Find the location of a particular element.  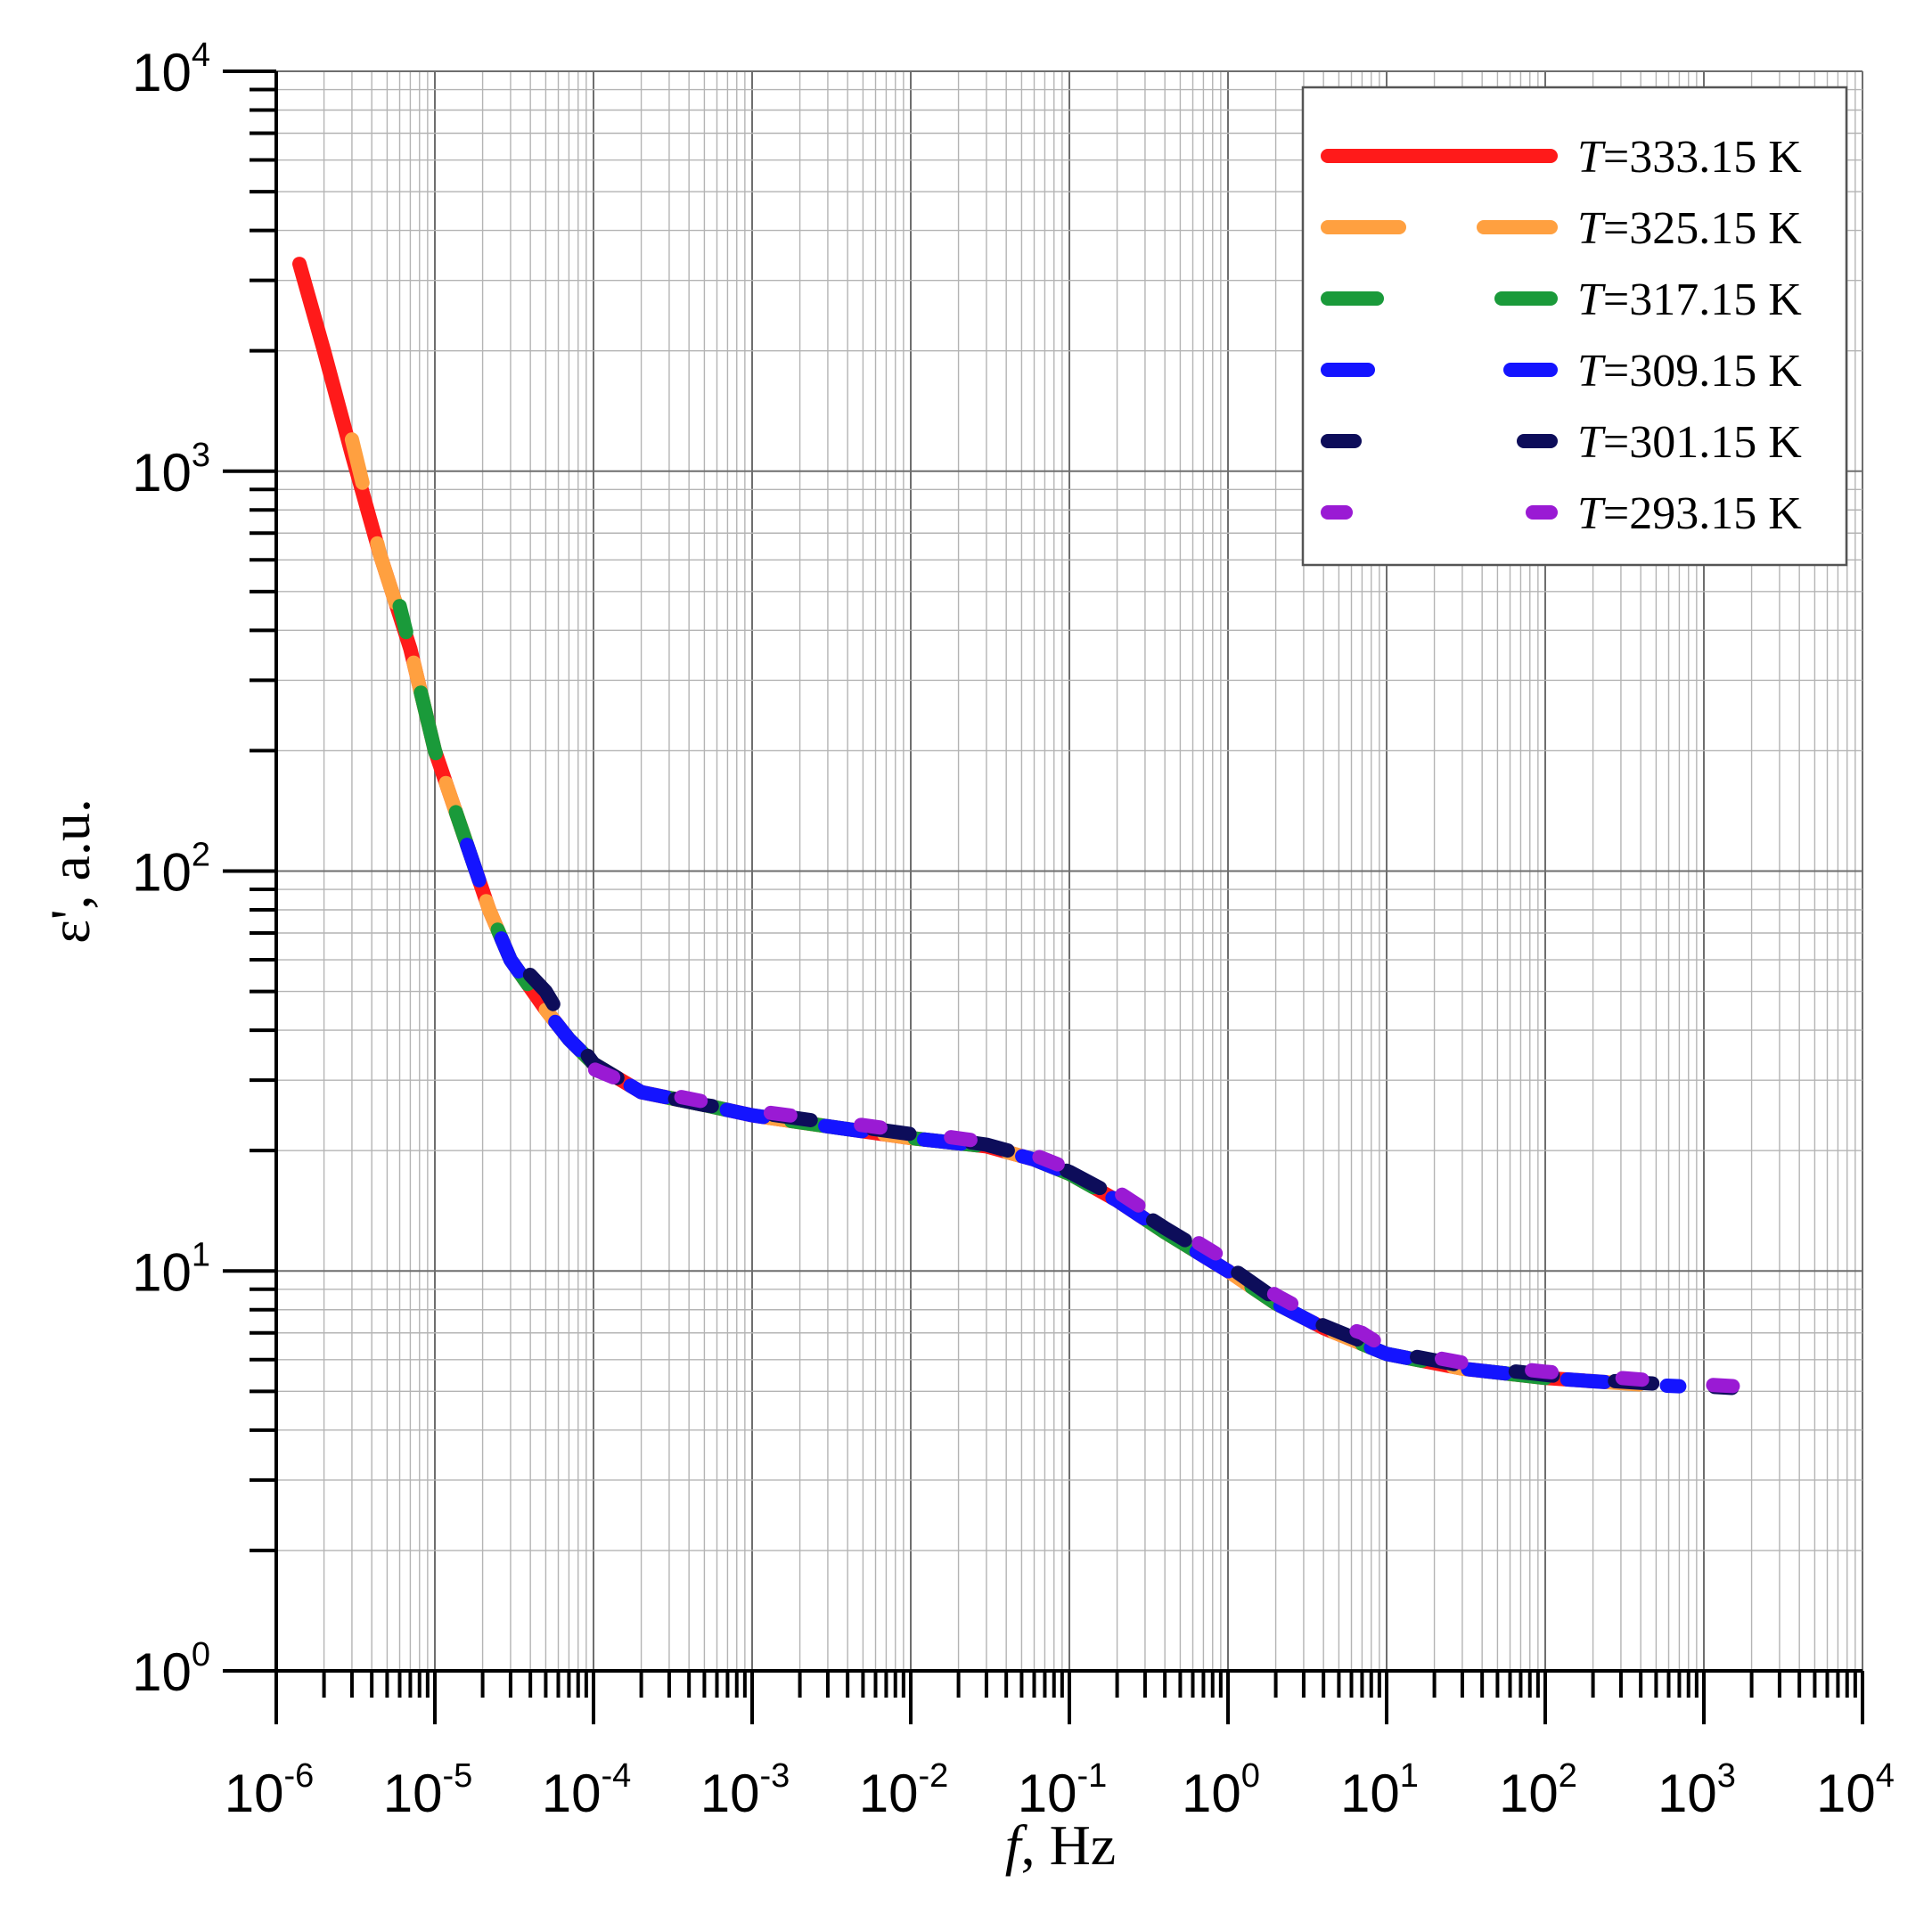

x-tick-label: 10⁻⁶ is located at coordinates (270, 1790).